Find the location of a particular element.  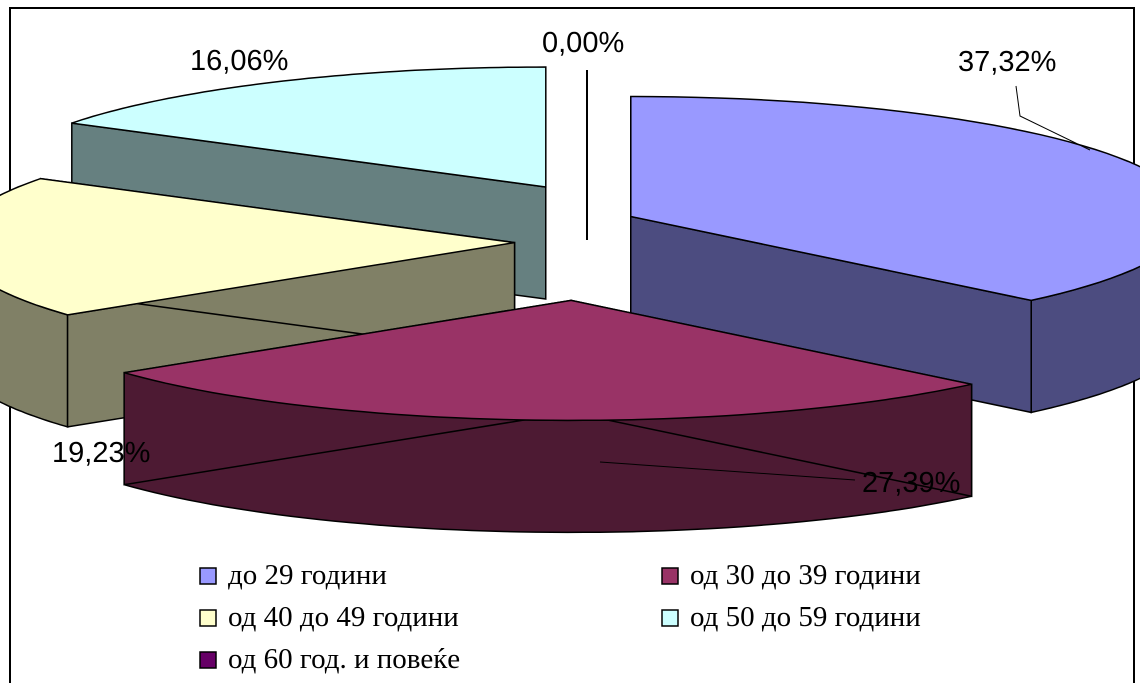

data-label-2: 19,23% is located at coordinates (101, 453).